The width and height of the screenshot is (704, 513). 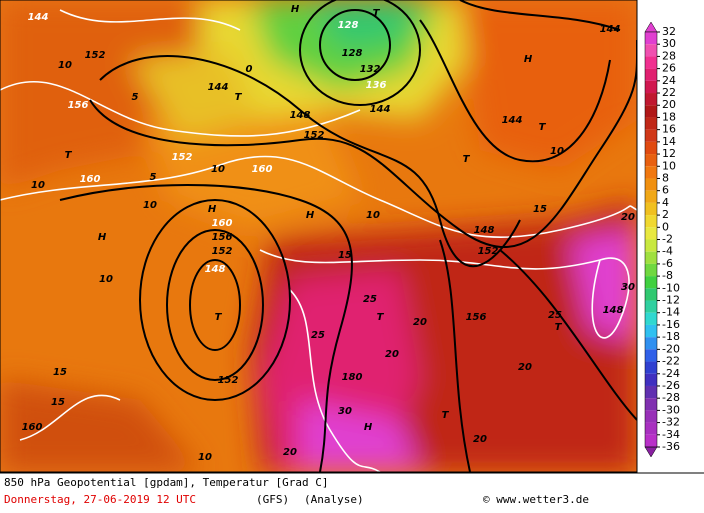 I want to click on colorbar-label: 10, so click(x=669, y=165).